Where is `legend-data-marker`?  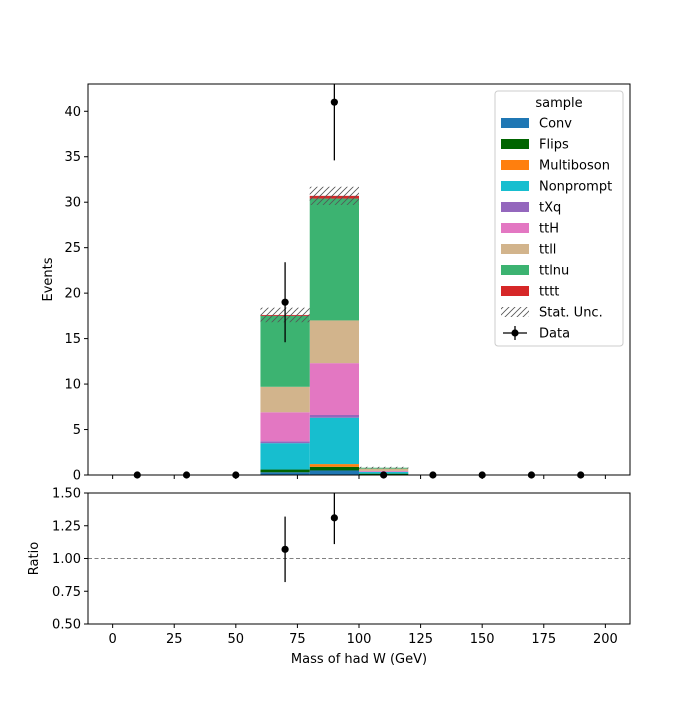 legend-data-marker is located at coordinates (514, 332).